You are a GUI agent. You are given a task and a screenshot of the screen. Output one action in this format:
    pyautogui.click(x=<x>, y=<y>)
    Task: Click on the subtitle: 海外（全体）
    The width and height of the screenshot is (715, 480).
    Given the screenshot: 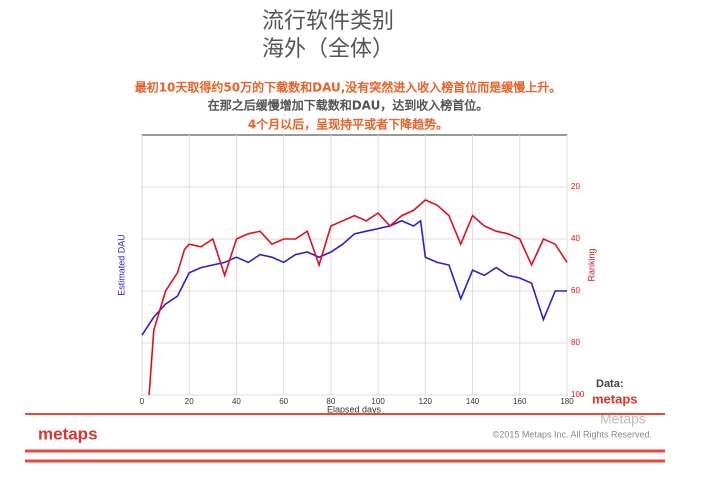 What is the action you would take?
    pyautogui.click(x=328, y=49)
    